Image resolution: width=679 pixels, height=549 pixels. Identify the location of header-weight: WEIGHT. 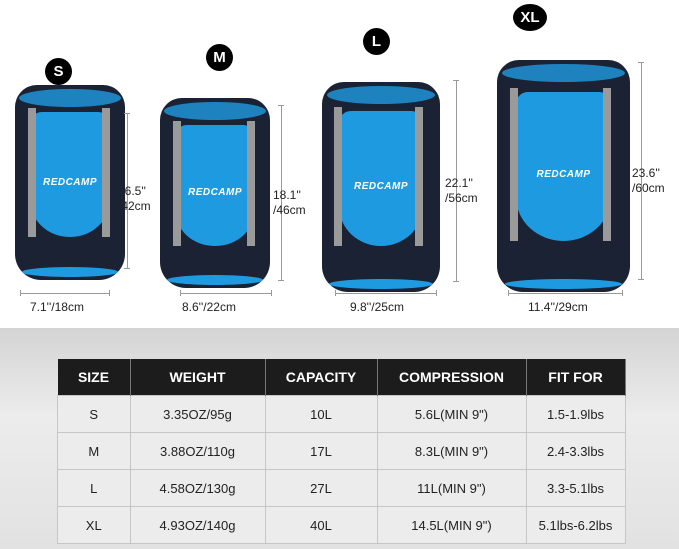
(198, 377).